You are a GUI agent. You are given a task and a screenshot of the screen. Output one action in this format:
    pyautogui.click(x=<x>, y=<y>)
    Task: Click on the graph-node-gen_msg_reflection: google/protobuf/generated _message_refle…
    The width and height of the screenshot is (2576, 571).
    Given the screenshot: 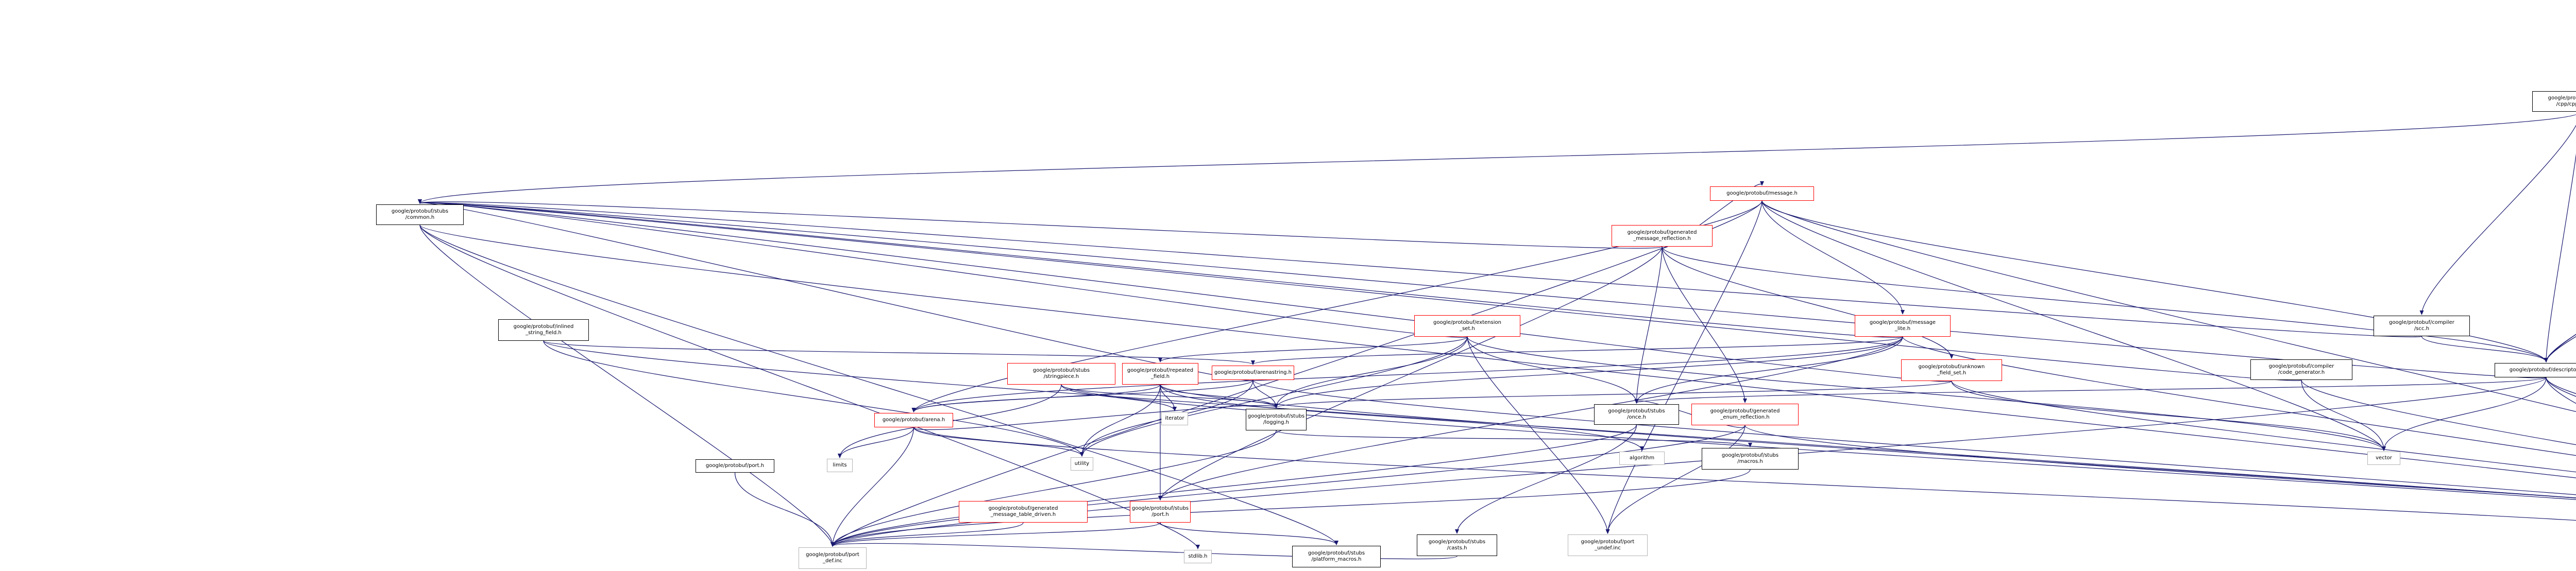 What is the action you would take?
    pyautogui.click(x=1662, y=236)
    